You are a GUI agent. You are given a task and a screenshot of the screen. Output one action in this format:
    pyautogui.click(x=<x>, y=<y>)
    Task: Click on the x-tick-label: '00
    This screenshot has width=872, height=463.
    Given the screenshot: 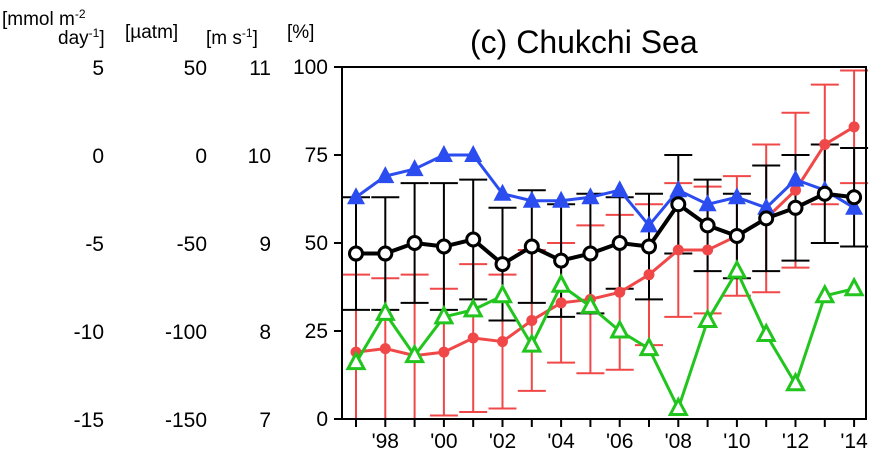 What is the action you would take?
    pyautogui.click(x=443, y=441)
    